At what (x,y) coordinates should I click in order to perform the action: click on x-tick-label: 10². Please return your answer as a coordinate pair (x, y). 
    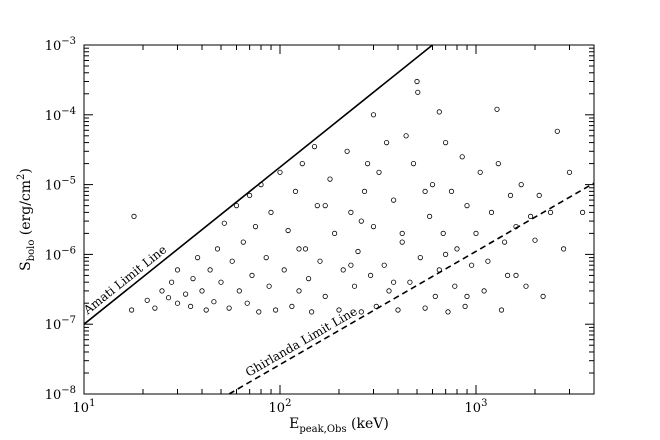
    Looking at the image, I should click on (280, 407).